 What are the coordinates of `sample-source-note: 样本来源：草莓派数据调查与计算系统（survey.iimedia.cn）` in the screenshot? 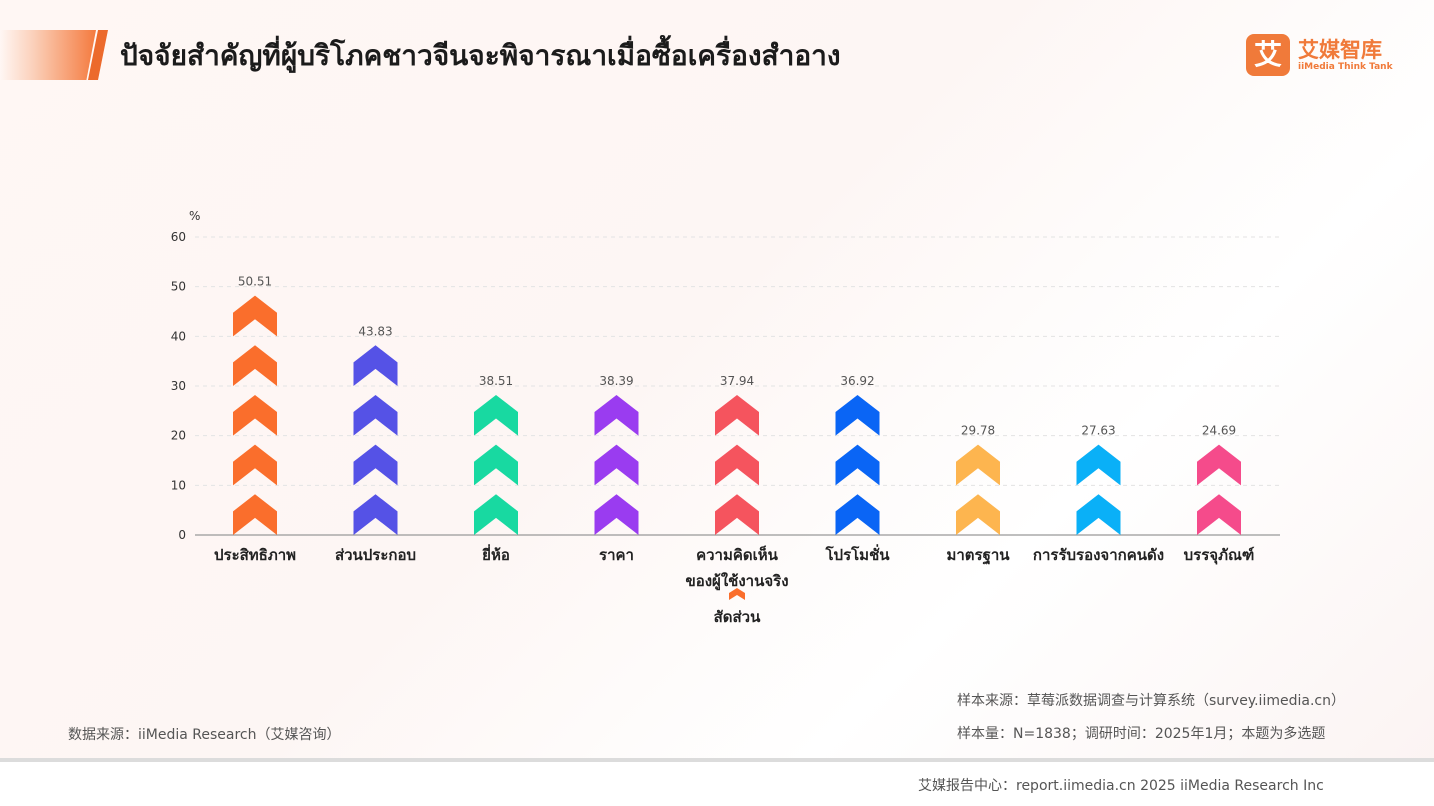 It's located at (1151, 701).